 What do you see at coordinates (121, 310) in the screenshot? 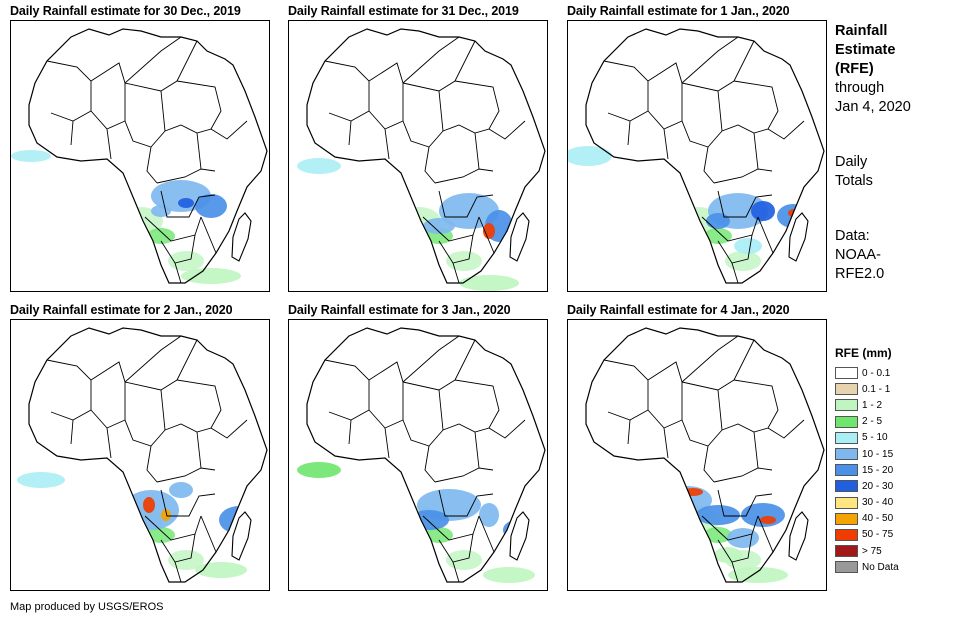
I see `panel-title: Daily Rainfall estimate for 2 Jan., 2020` at bounding box center [121, 310].